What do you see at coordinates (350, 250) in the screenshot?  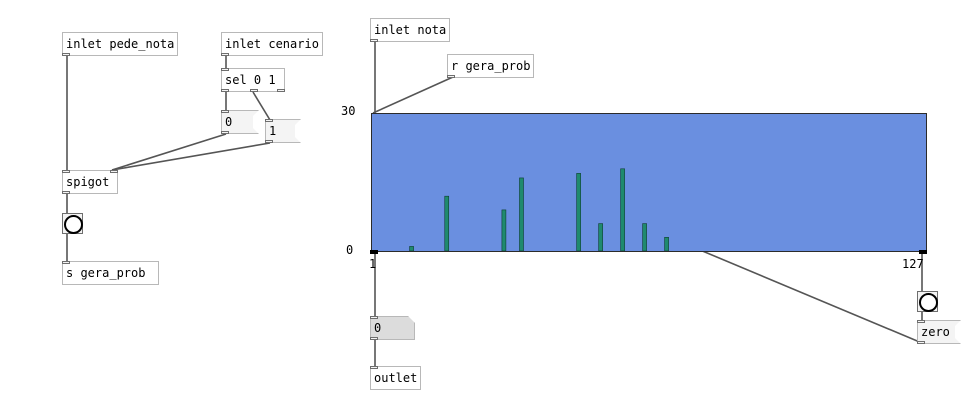 I see `graph-y-min-label: 0` at bounding box center [350, 250].